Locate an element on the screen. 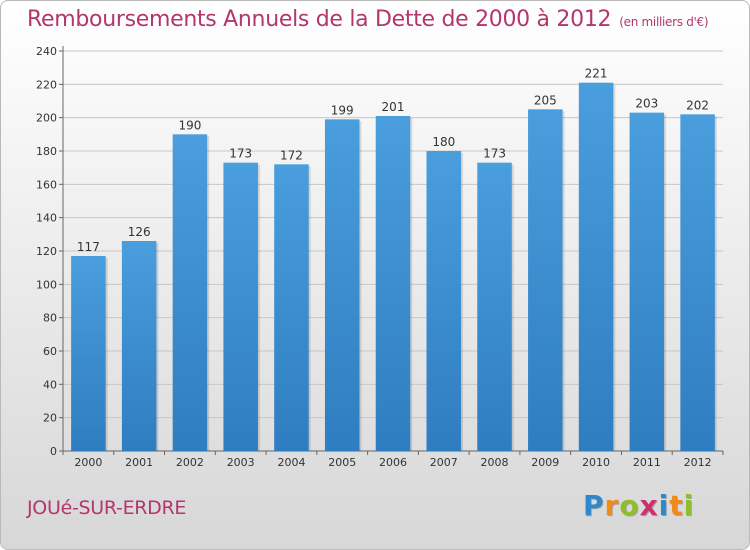  data-label: 180 is located at coordinates (443, 142).